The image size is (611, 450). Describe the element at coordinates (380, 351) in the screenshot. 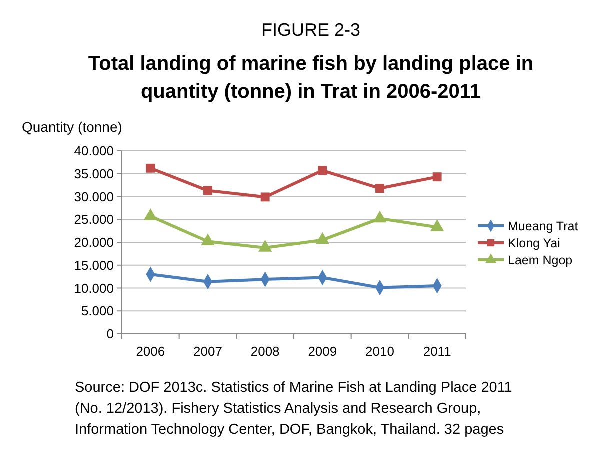

I see `x-tick-label: 2010` at that location.